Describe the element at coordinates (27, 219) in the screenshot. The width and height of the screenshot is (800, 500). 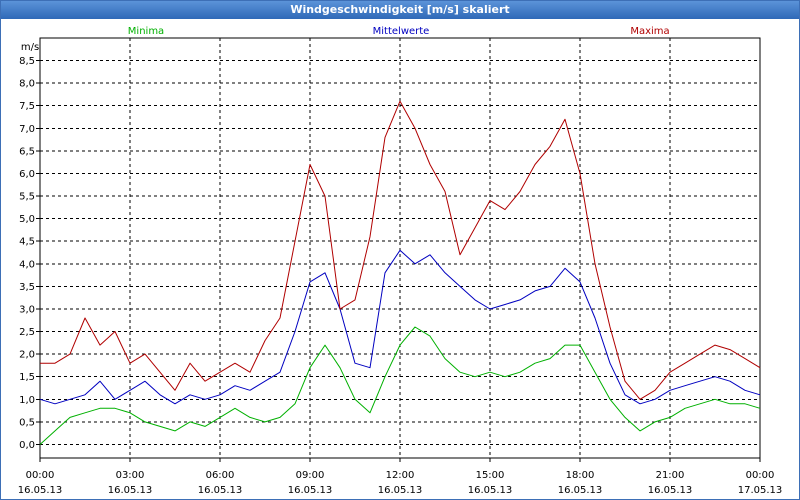
I see `y-tick-label: 5,0` at that location.